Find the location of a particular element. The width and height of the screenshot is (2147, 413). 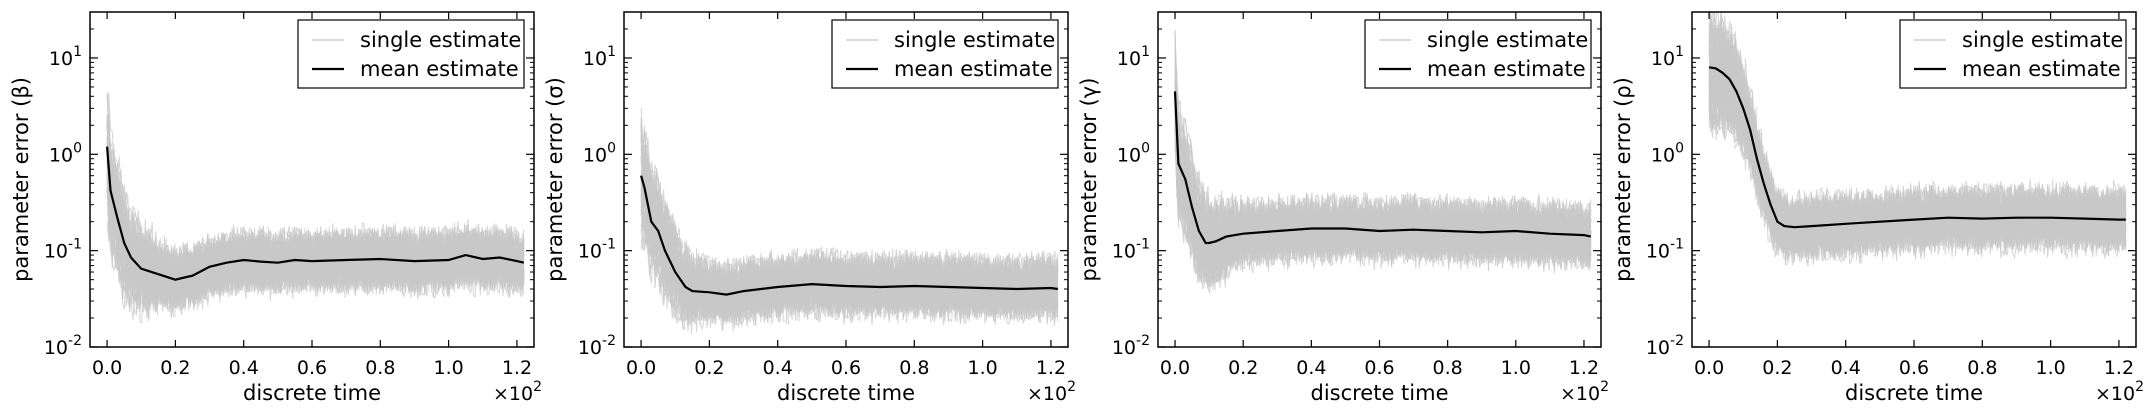

y-axis-label: parameter error (β) is located at coordinates (21, 179).